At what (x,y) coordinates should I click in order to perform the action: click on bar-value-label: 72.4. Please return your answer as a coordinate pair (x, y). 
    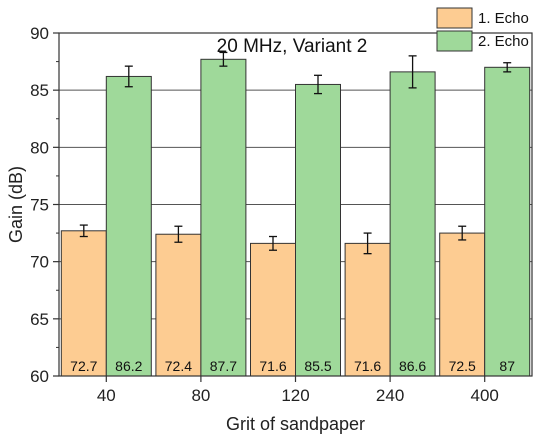
    Looking at the image, I should click on (178, 366).